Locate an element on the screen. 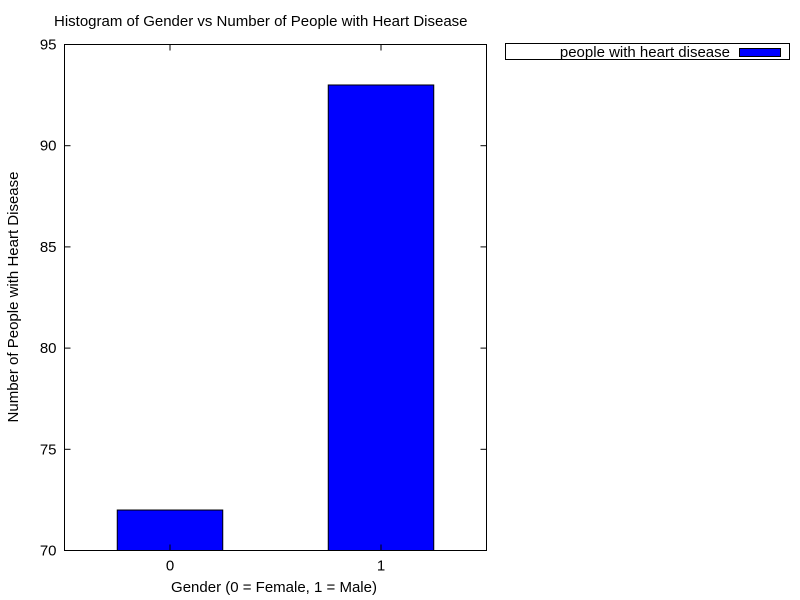 The width and height of the screenshot is (800, 600). legend: people with heart disease is located at coordinates (647, 52).